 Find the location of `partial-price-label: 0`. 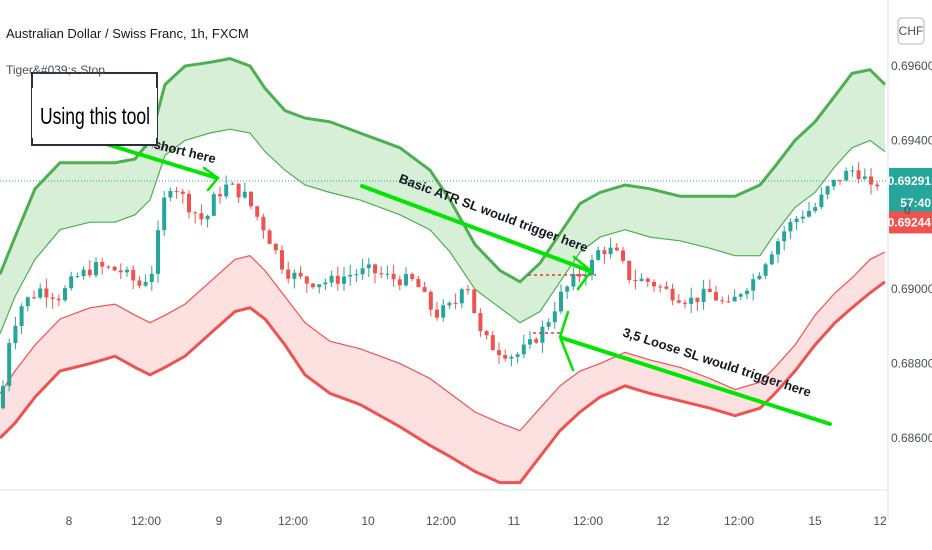

partial-price-label: 0 is located at coordinates (907, 210).